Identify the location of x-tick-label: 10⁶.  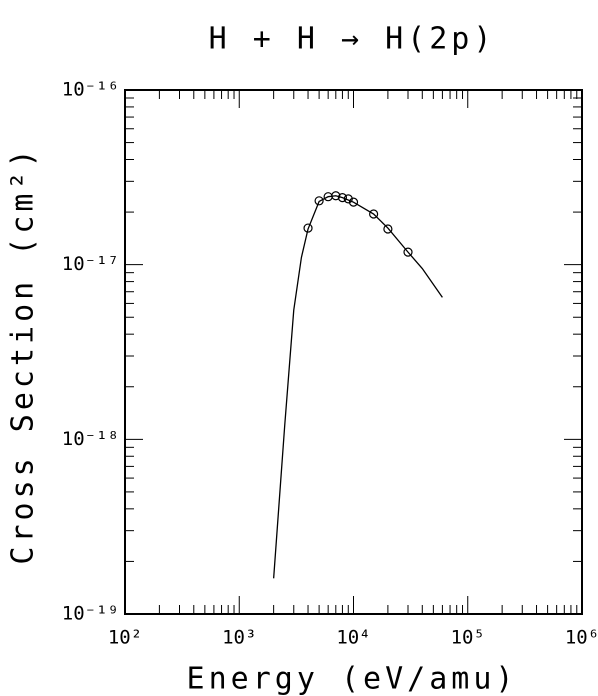
(581, 638).